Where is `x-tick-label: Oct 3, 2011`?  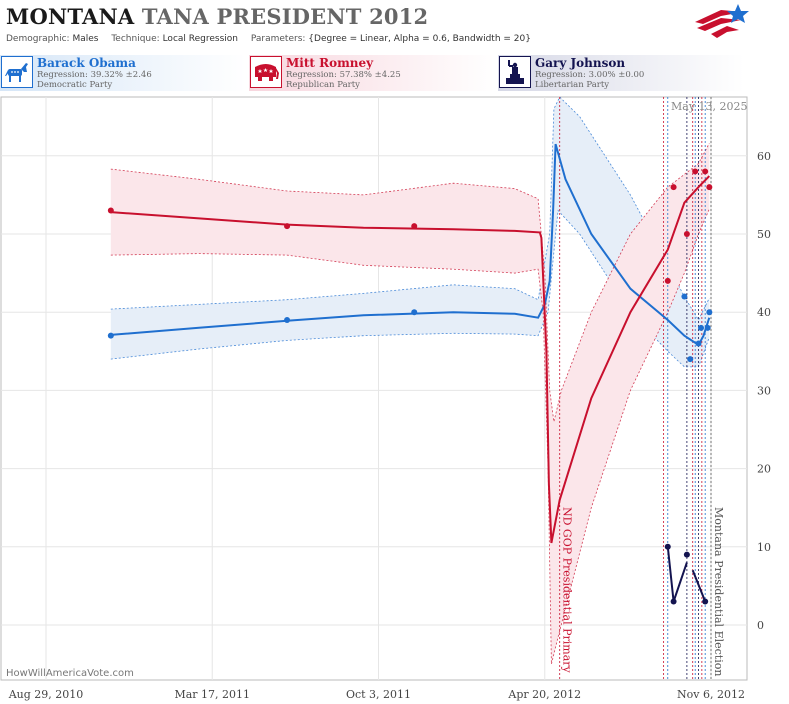
x-tick-label: Oct 3, 2011 is located at coordinates (378, 694).